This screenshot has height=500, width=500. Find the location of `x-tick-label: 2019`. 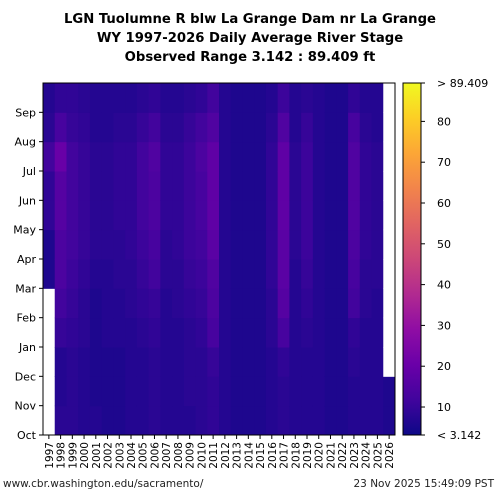

x-tick-label: 2019 is located at coordinates (308, 455).